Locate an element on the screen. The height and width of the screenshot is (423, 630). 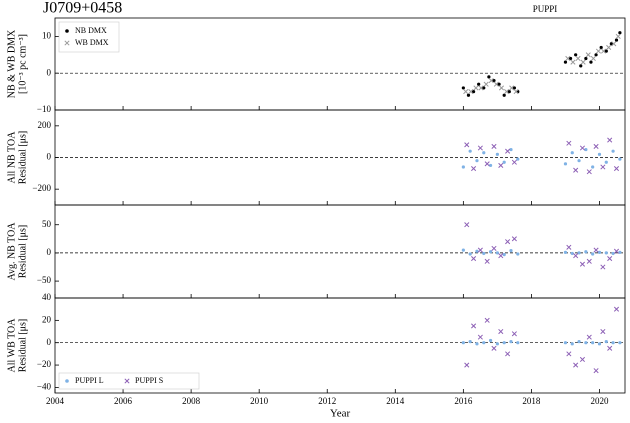
legend-box is located at coordinates (129, 381).